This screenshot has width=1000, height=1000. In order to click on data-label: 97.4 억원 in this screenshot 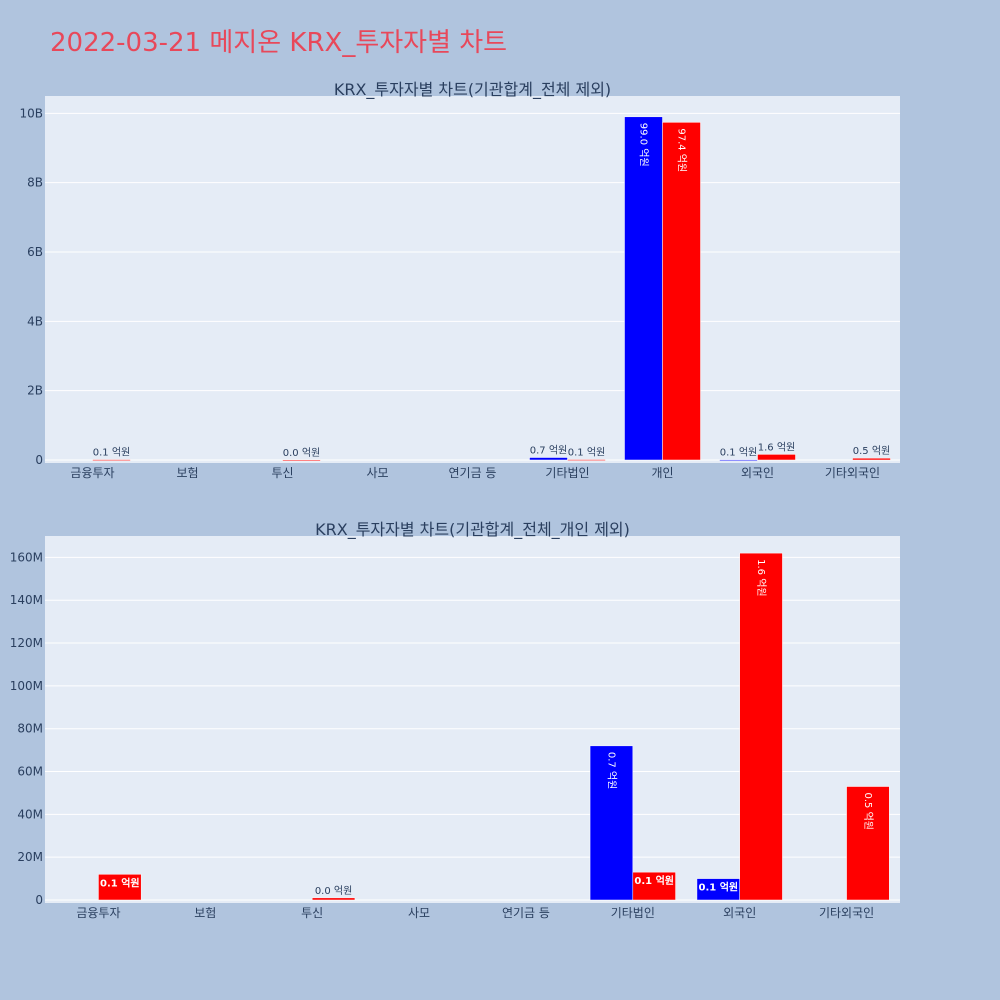, I will do `click(682, 150)`.